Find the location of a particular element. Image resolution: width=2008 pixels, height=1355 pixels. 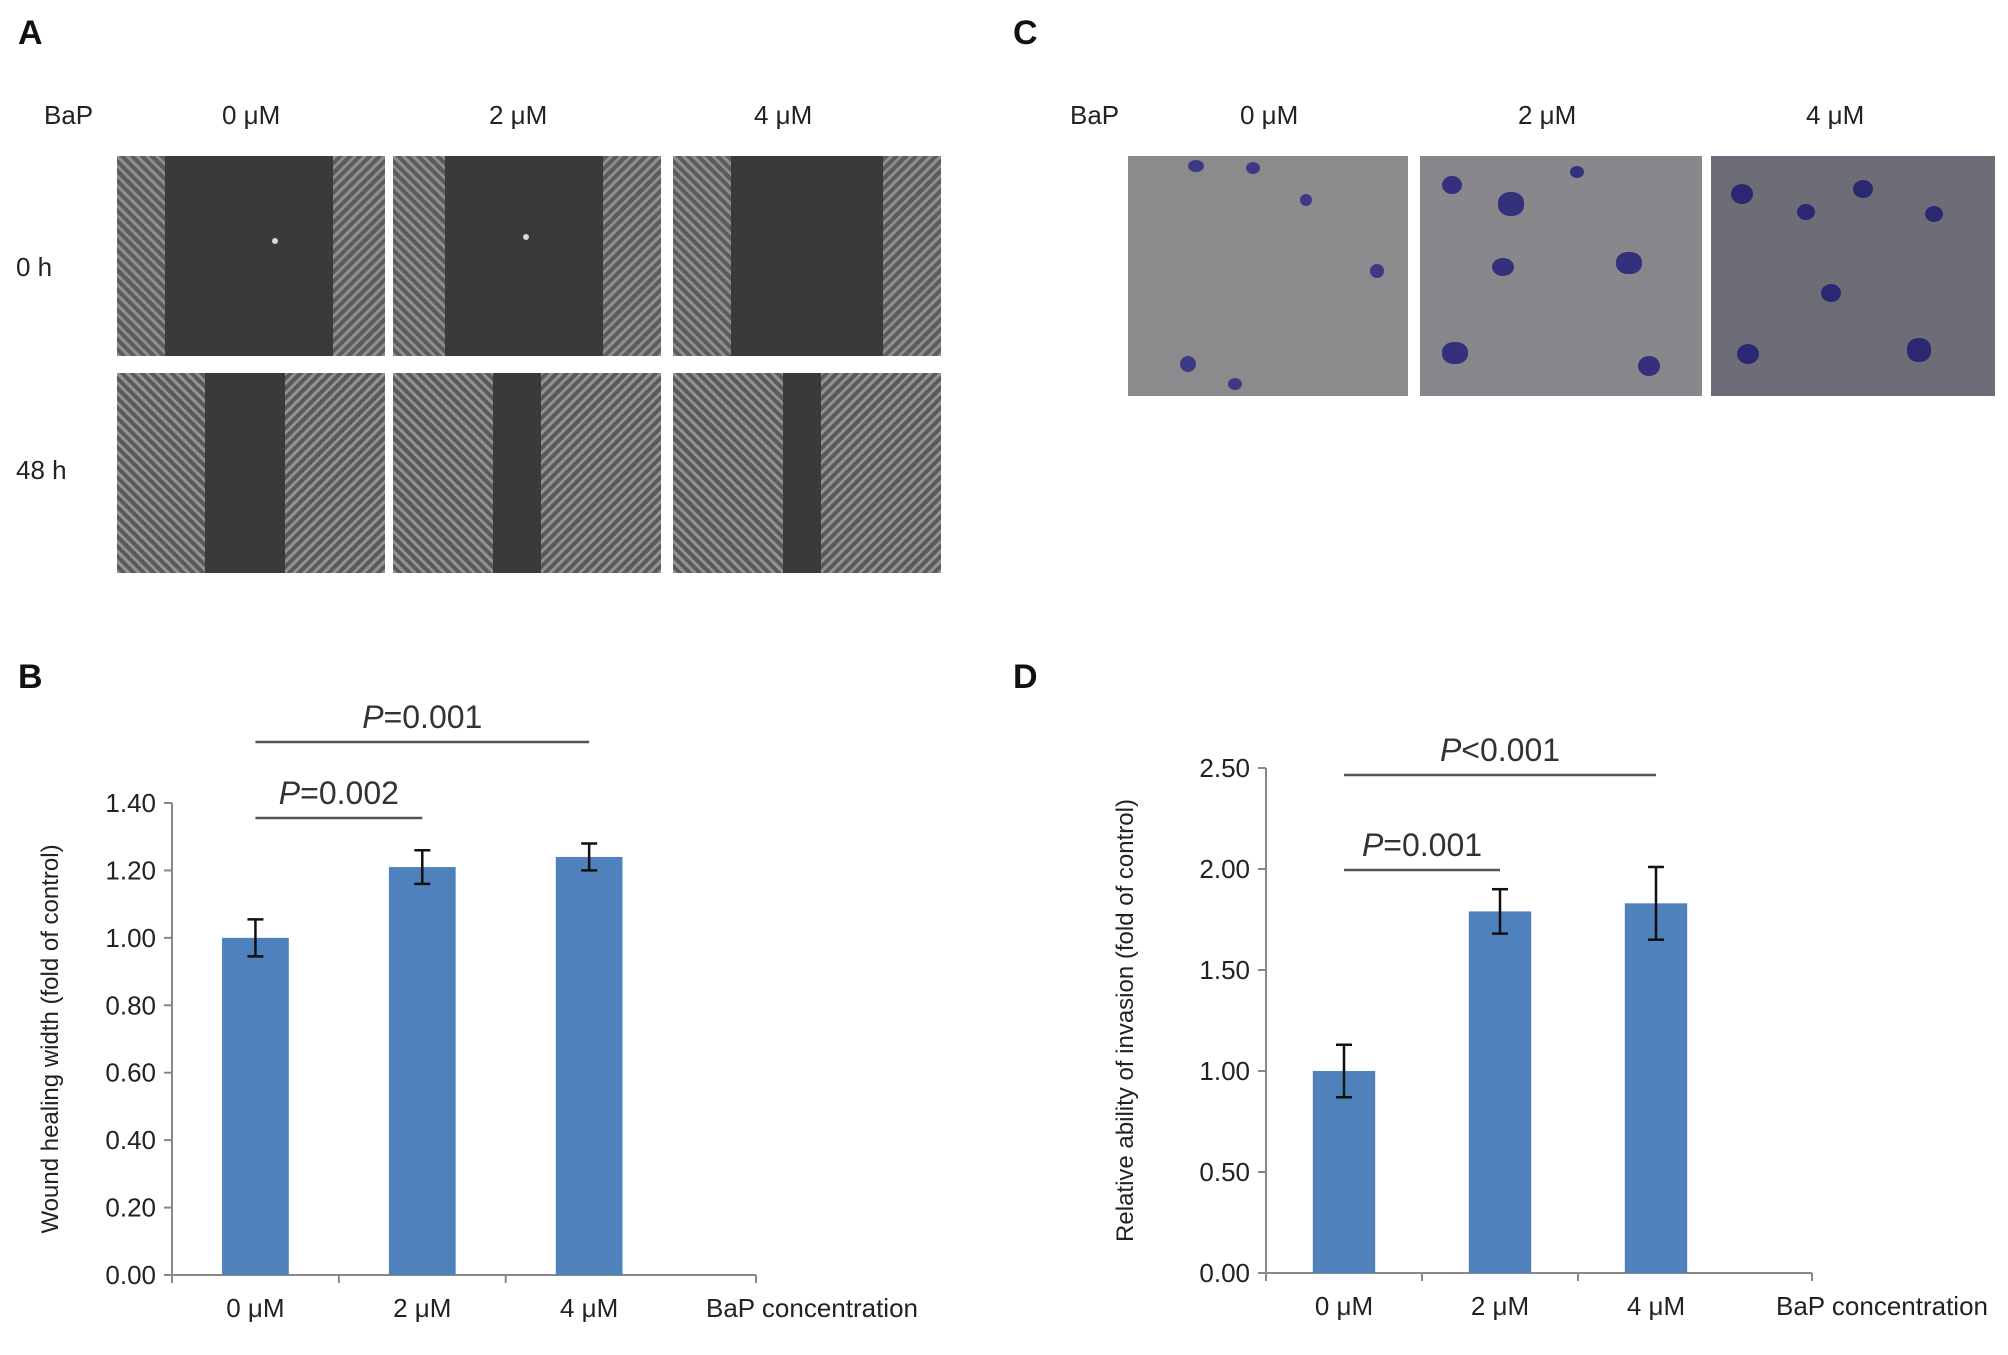

y-tick-label: 0.50 is located at coordinates (1224, 1172).